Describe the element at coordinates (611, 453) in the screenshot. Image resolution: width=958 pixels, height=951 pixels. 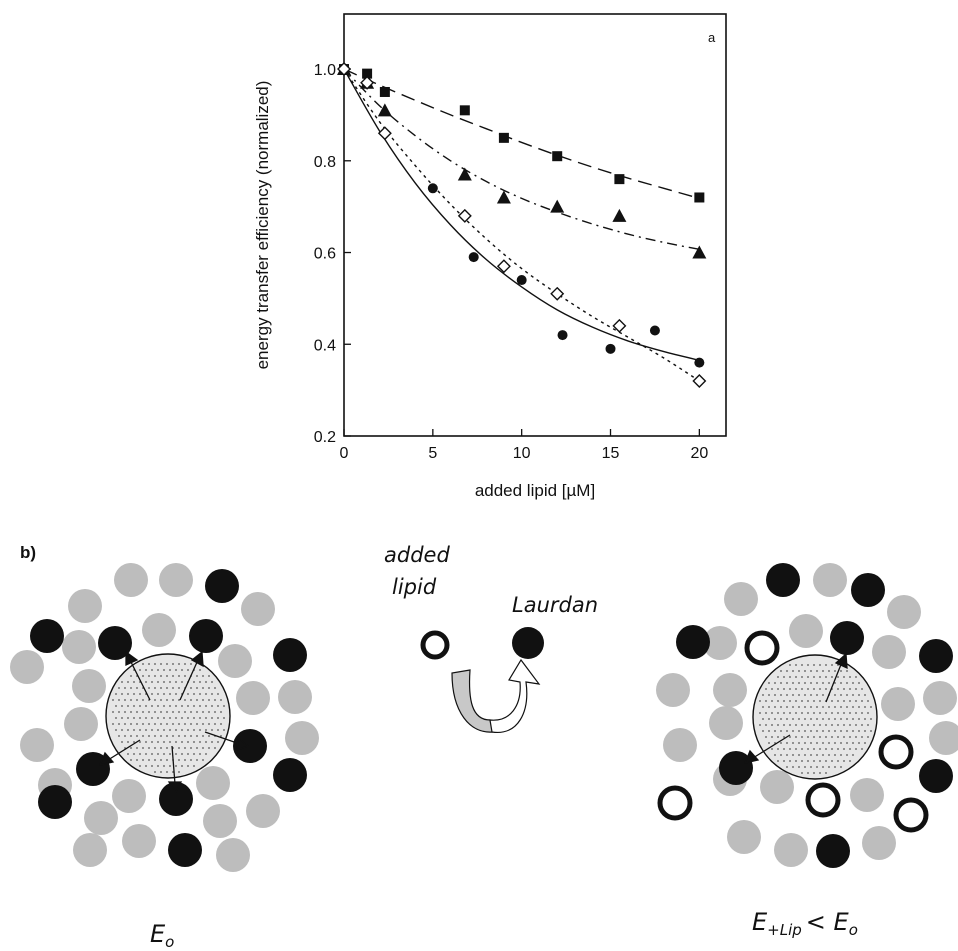
I see `x-tick-label: 15` at that location.